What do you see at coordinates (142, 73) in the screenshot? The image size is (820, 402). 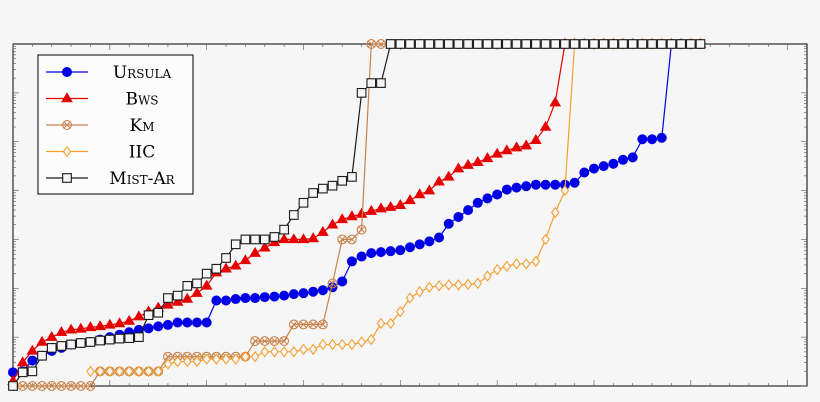 I see `legend-label: Ursula` at bounding box center [142, 73].